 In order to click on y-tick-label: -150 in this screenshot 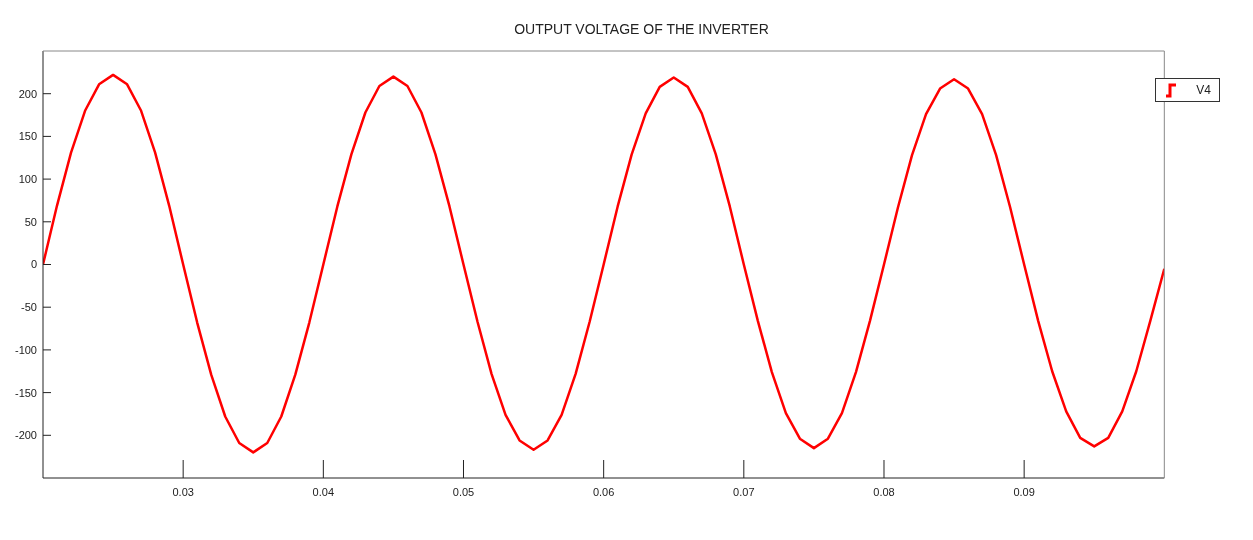, I will do `click(25, 392)`.